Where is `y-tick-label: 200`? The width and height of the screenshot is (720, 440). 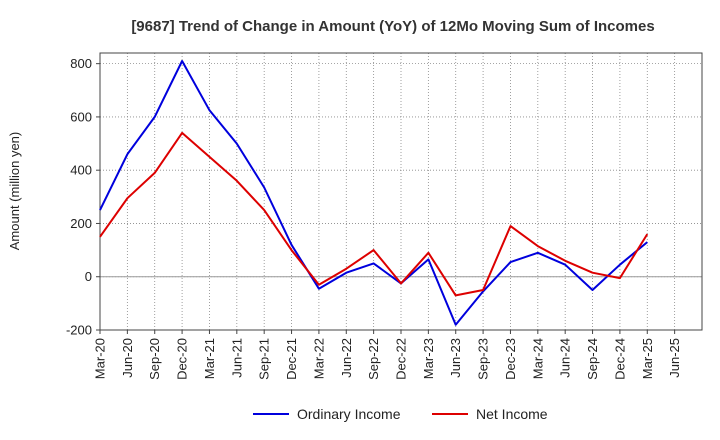 y-tick-label: 200 is located at coordinates (81, 223).